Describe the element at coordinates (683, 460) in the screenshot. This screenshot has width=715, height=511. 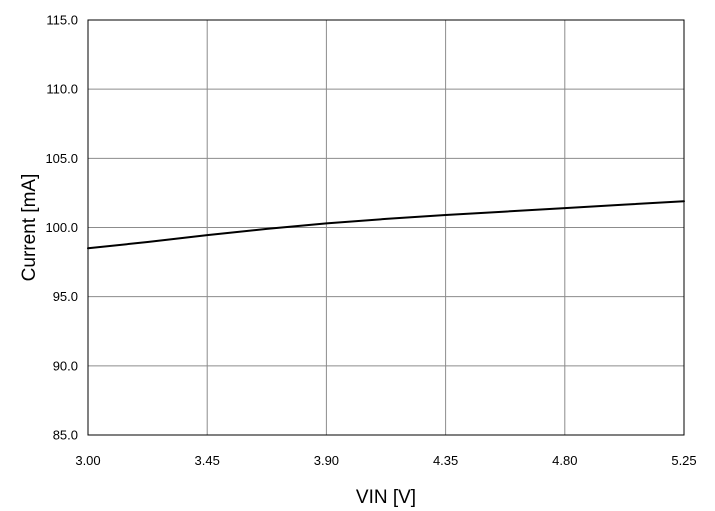
I see `x-tick-label: 5.25` at that location.